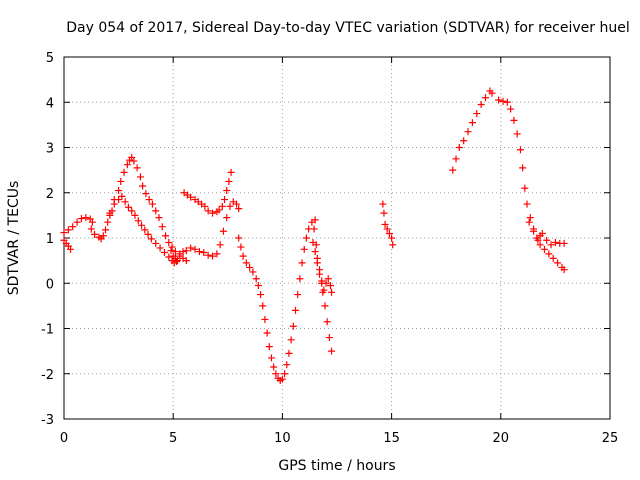 The height and width of the screenshot is (480, 640). I want to click on x-tick-label: 20, so click(501, 438).